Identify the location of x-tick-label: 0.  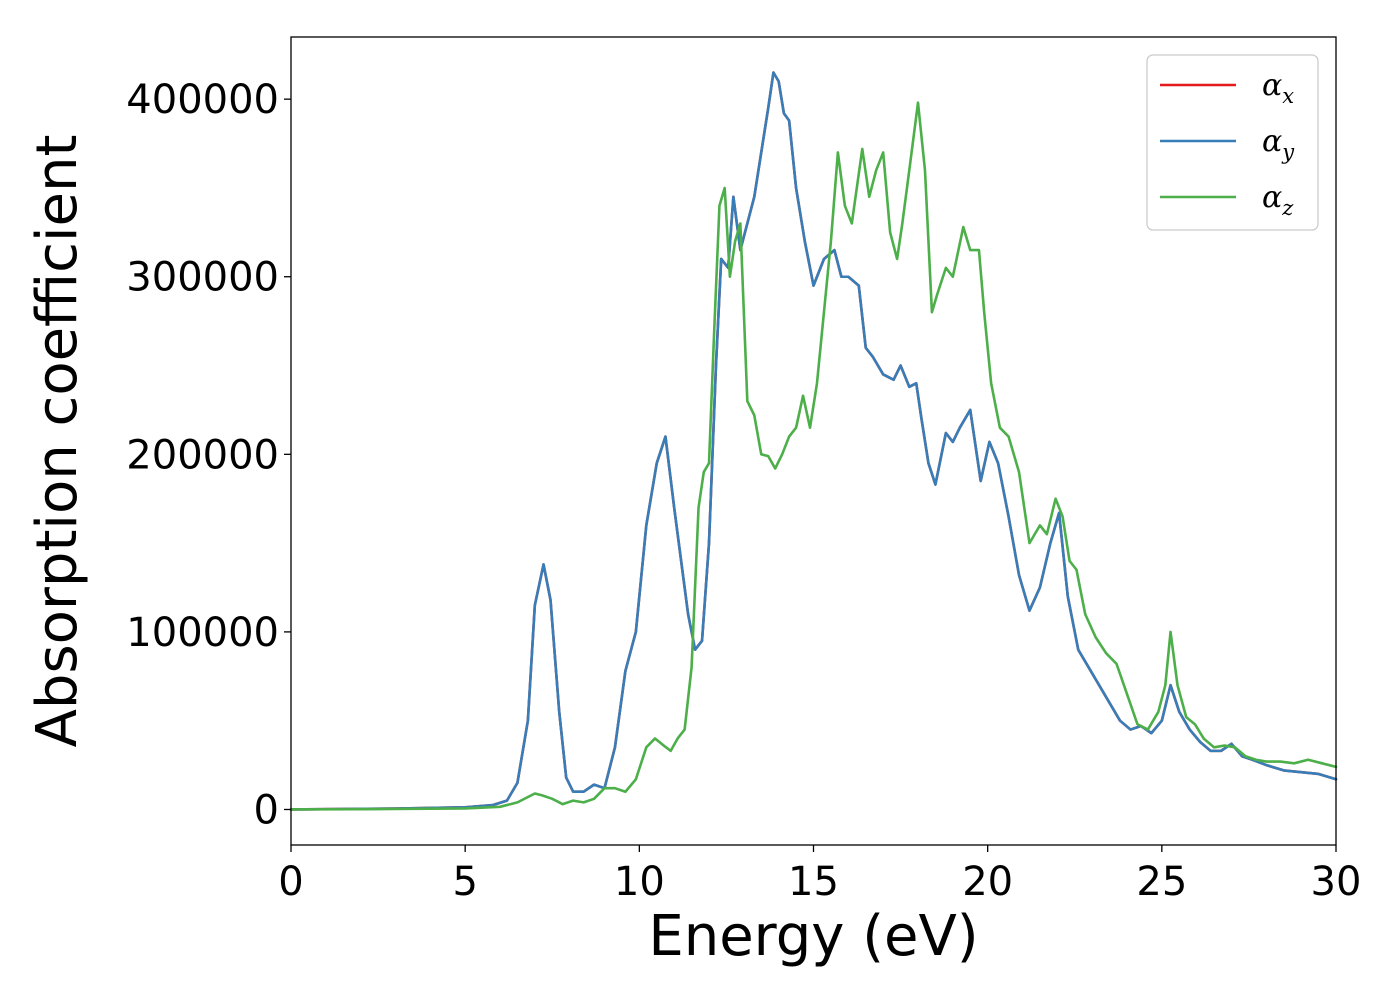
(290, 882).